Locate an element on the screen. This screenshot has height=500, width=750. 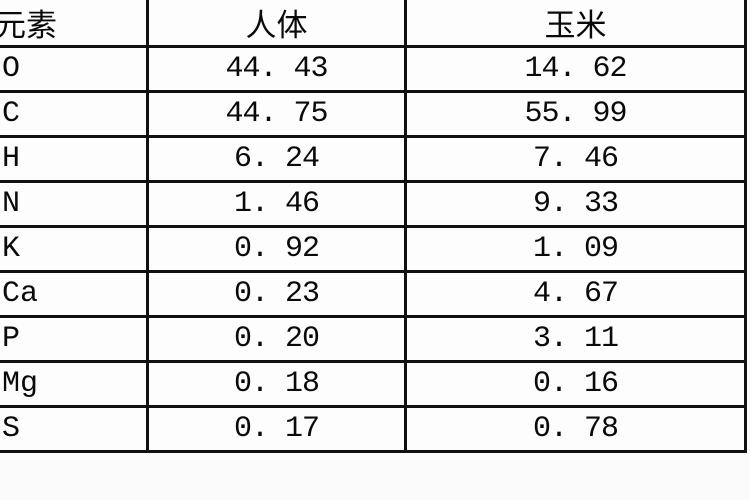
cell-corn-value: 14. 62 is located at coordinates (575, 69).